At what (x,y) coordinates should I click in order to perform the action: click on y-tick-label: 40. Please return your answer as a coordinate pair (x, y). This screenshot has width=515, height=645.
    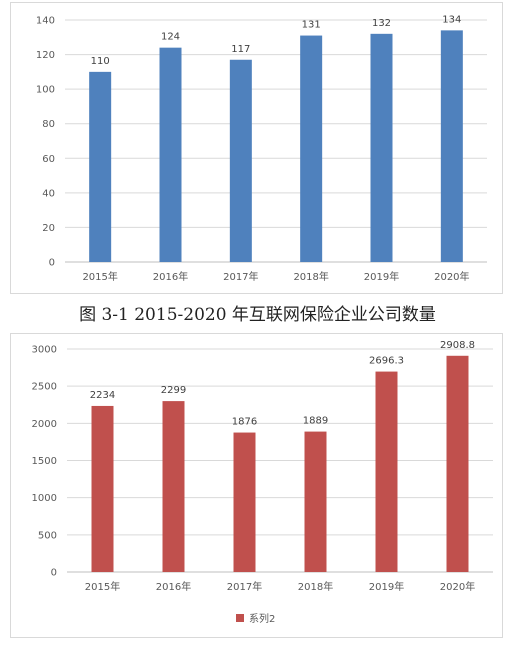
    Looking at the image, I should click on (48, 193).